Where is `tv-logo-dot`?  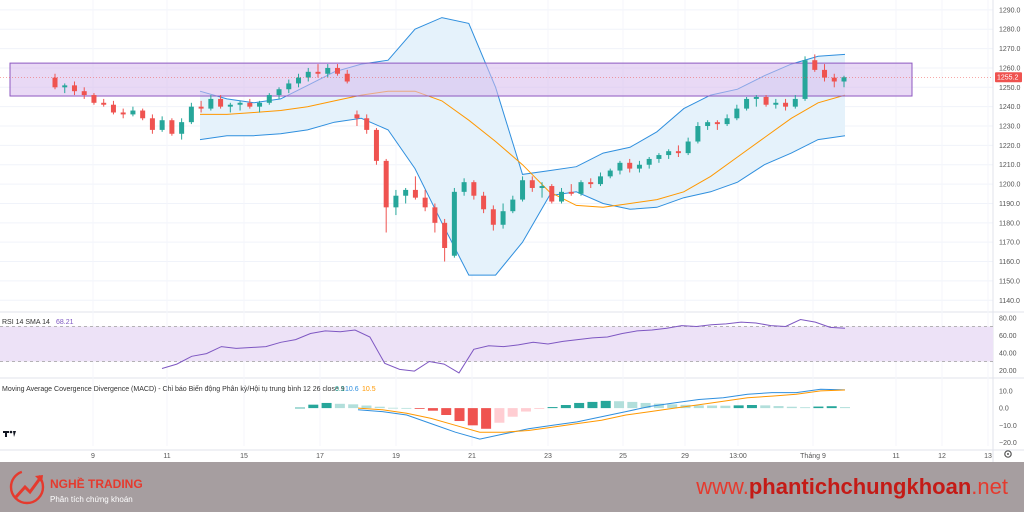
tv-logo-dot is located at coordinates (11, 432).